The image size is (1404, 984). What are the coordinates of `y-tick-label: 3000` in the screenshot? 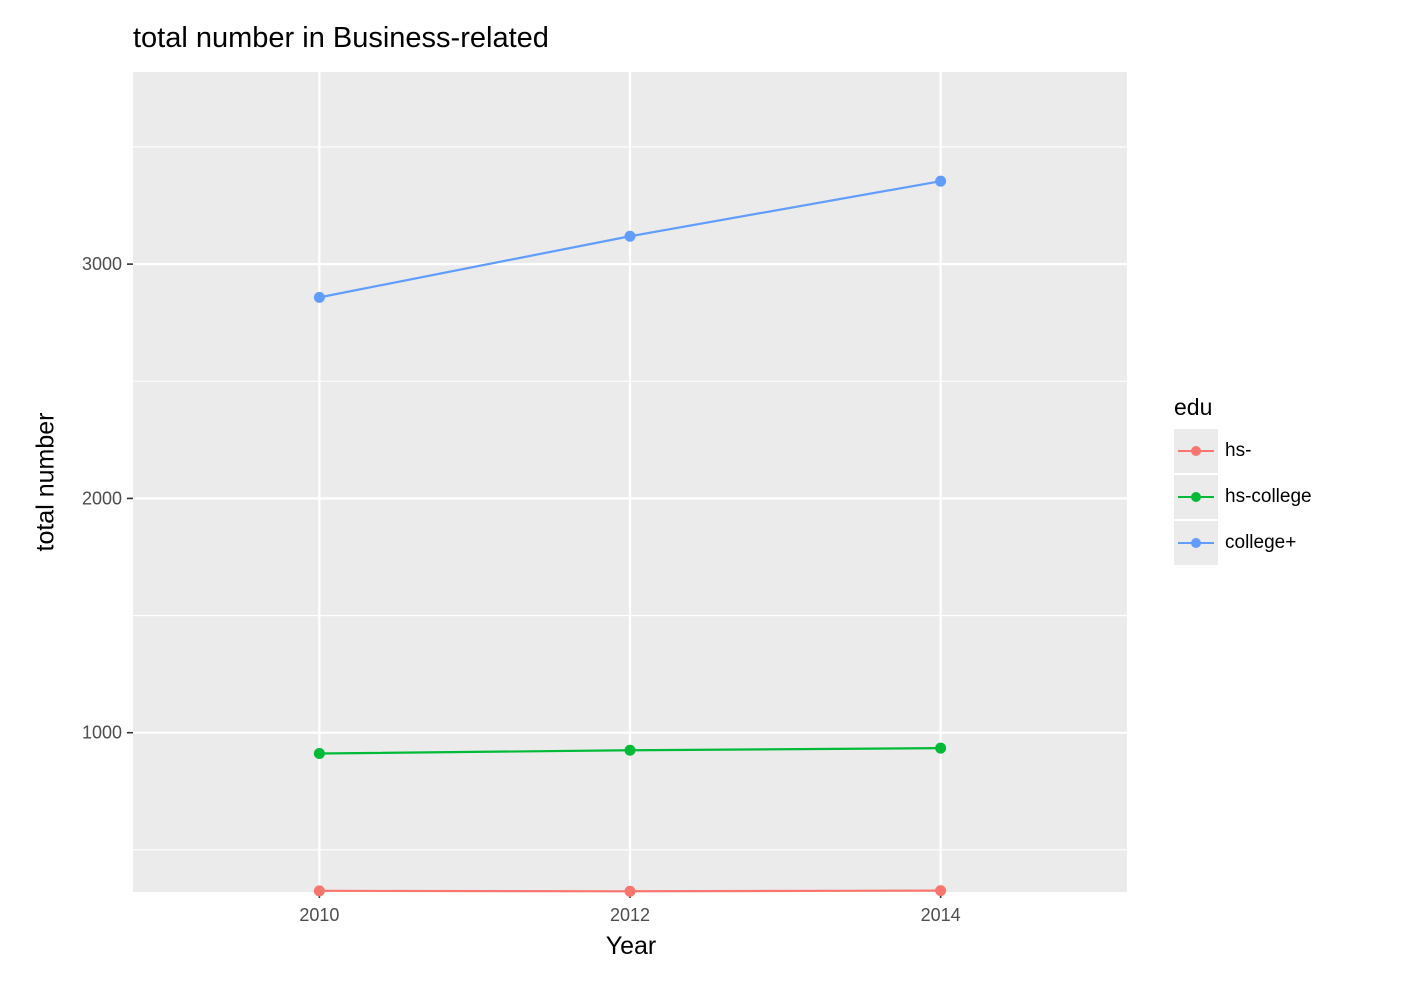 It's located at (102, 264).